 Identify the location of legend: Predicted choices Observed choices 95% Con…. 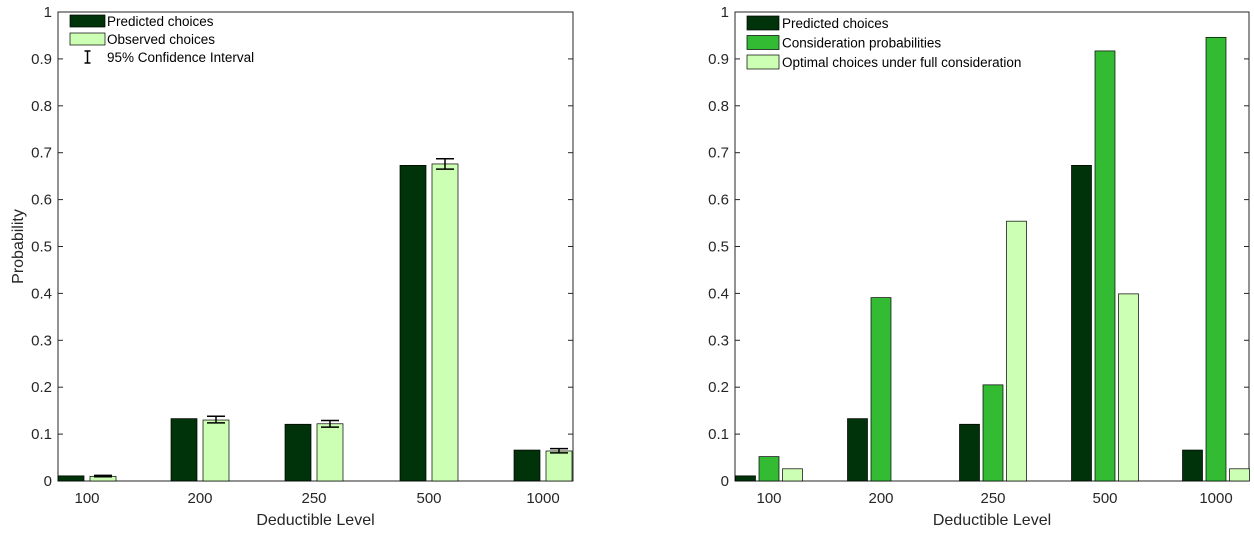
(161, 39).